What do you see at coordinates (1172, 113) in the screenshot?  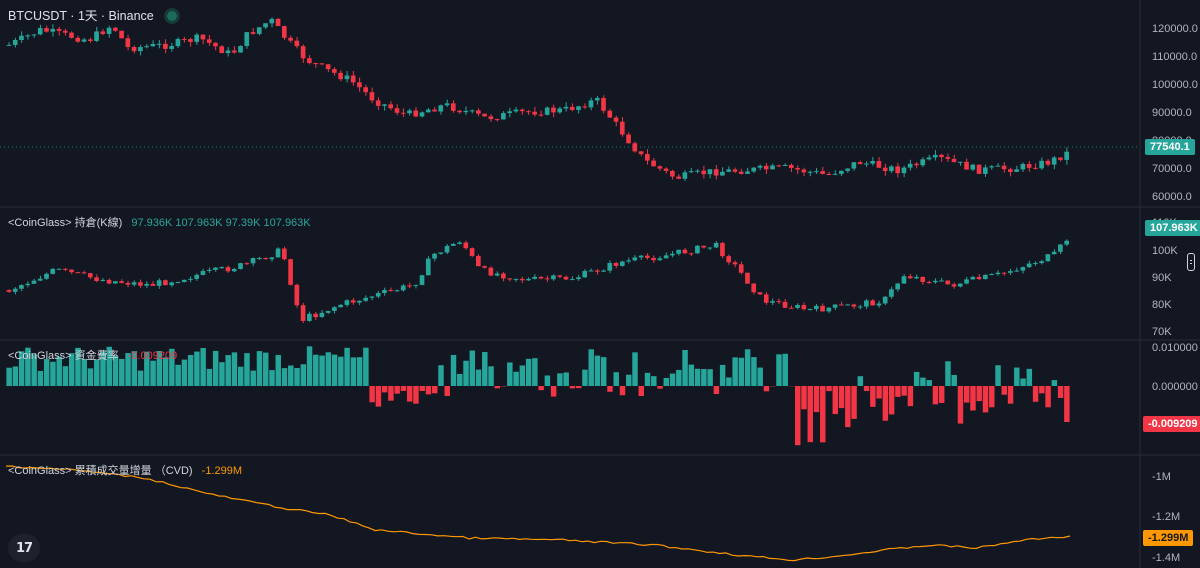 I see `price-axis-tick: 90000.0` at bounding box center [1172, 113].